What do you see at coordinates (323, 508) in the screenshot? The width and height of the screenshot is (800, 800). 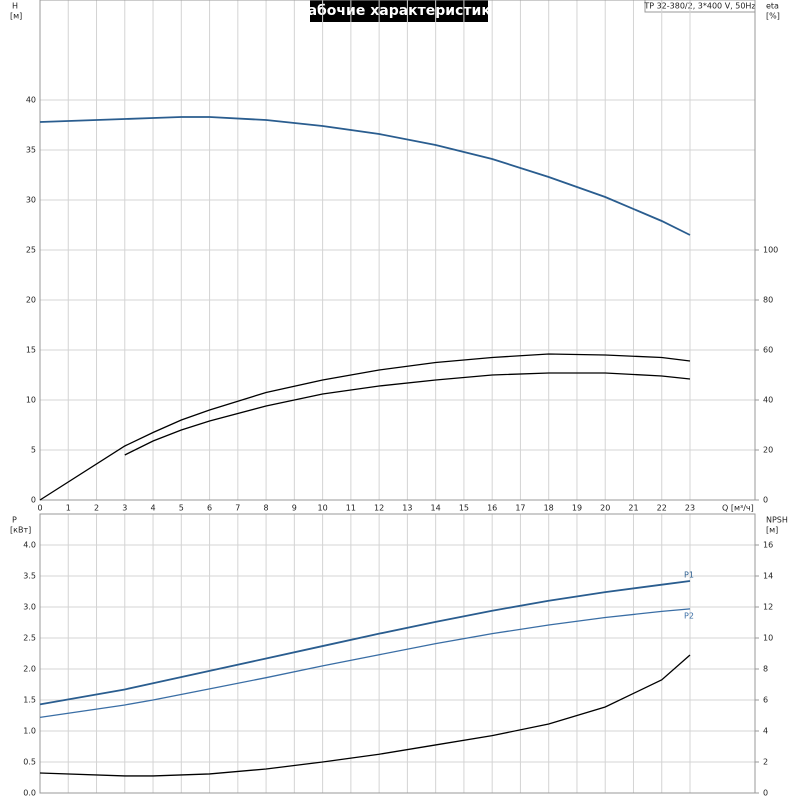 I see `x-tick-label: 10` at bounding box center [323, 508].